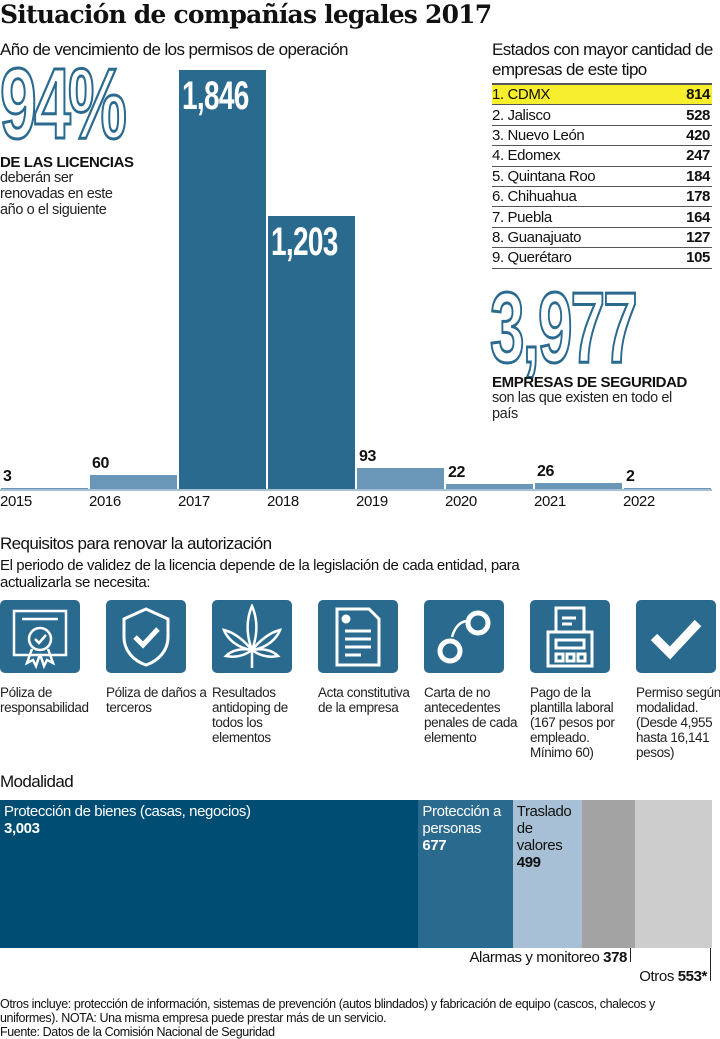  I want to click on year-label: 2017, so click(194, 501).